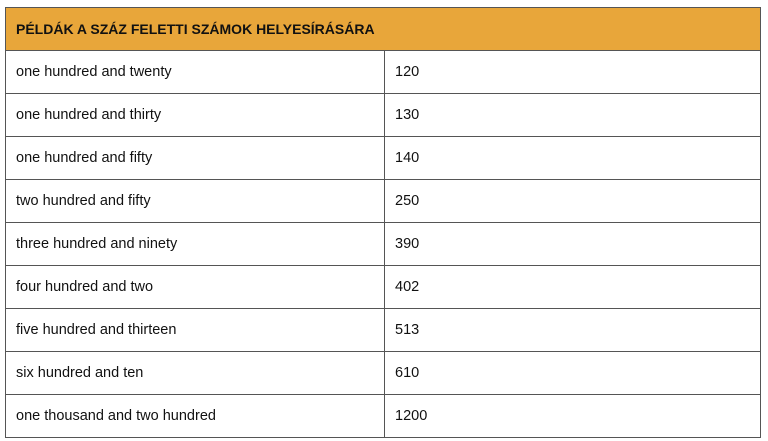 The height and width of the screenshot is (441, 768). What do you see at coordinates (572, 115) in the screenshot?
I see `number-value: 130` at bounding box center [572, 115].